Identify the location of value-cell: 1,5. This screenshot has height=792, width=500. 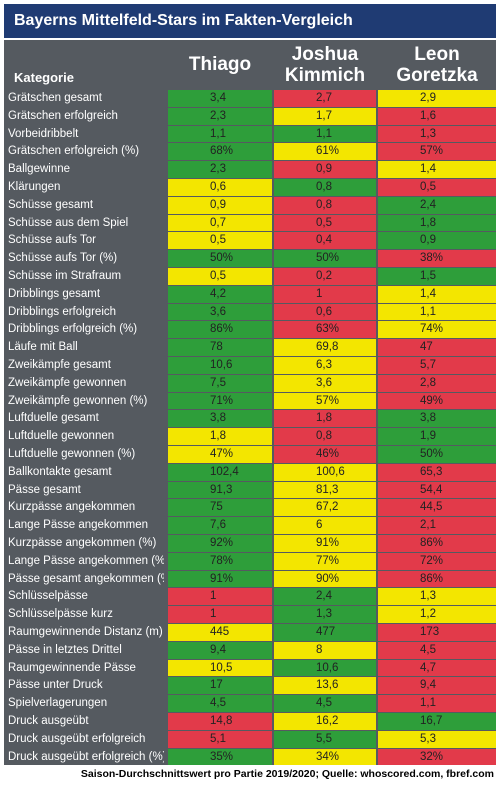
(437, 276).